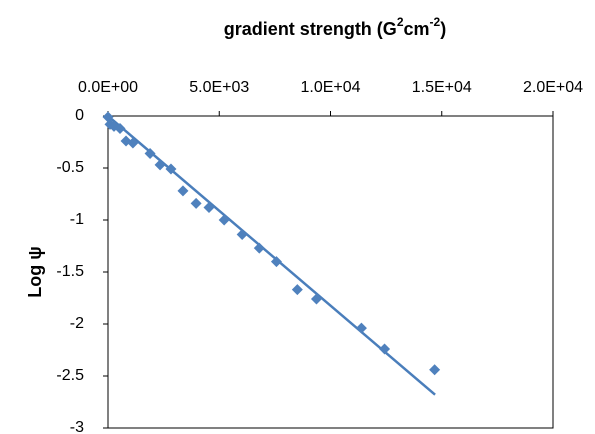 This screenshot has width=595, height=434. I want to click on y-tick-label: -2, so click(77, 323).